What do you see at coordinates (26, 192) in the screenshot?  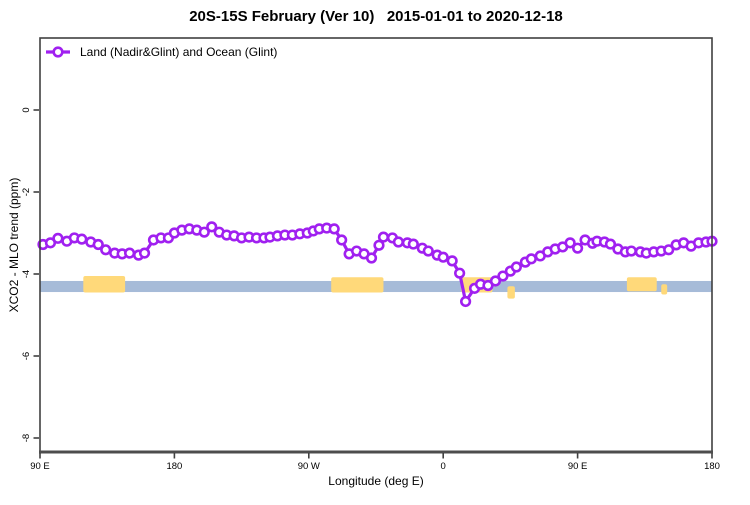 I see `y-tick-label: -2` at bounding box center [26, 192].